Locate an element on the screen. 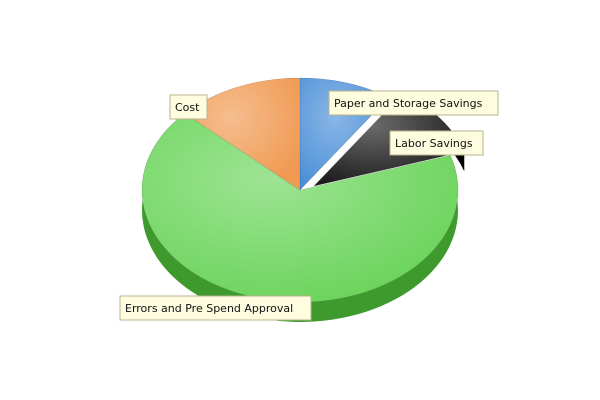 The image size is (600, 400). label-errors-and-pre-spend-approval: Errors and Pre Spend Approval is located at coordinates (215, 308).